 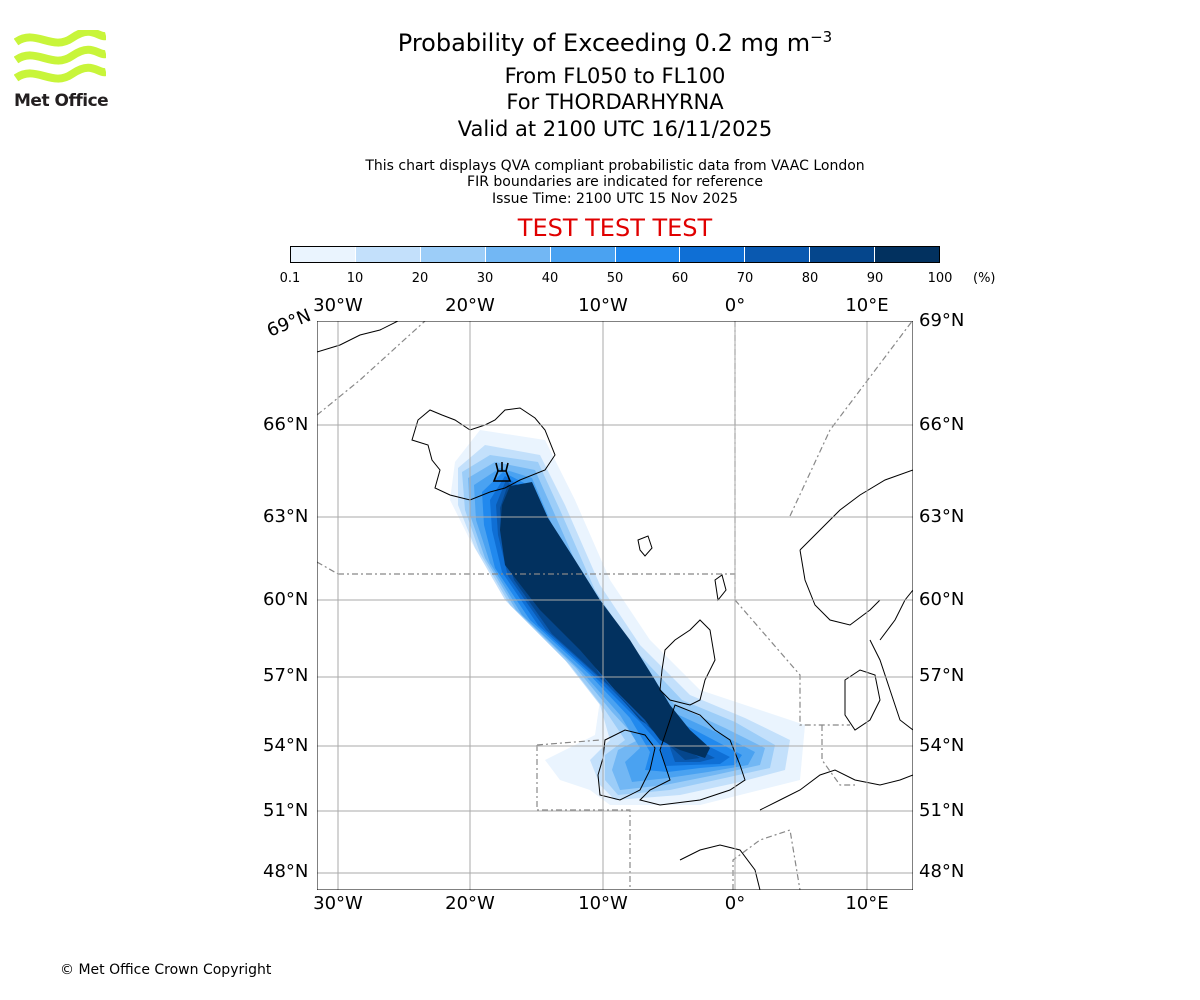 I want to click on shetland, so click(x=720, y=588).